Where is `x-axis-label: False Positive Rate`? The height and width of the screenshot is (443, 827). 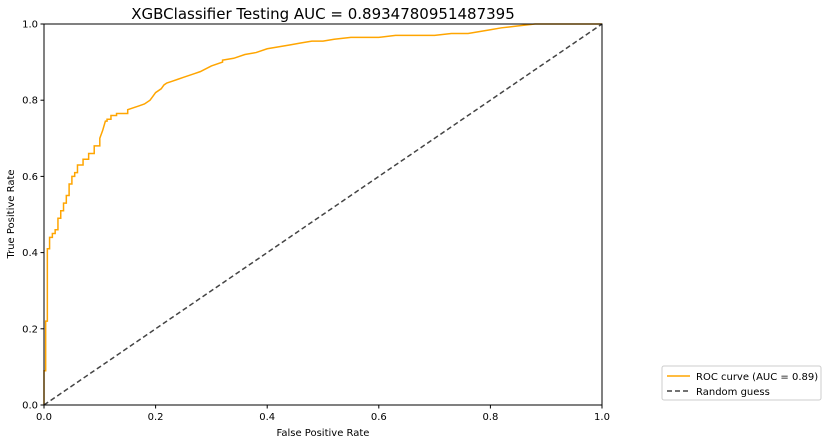
x-axis-label: False Positive Rate is located at coordinates (323, 433).